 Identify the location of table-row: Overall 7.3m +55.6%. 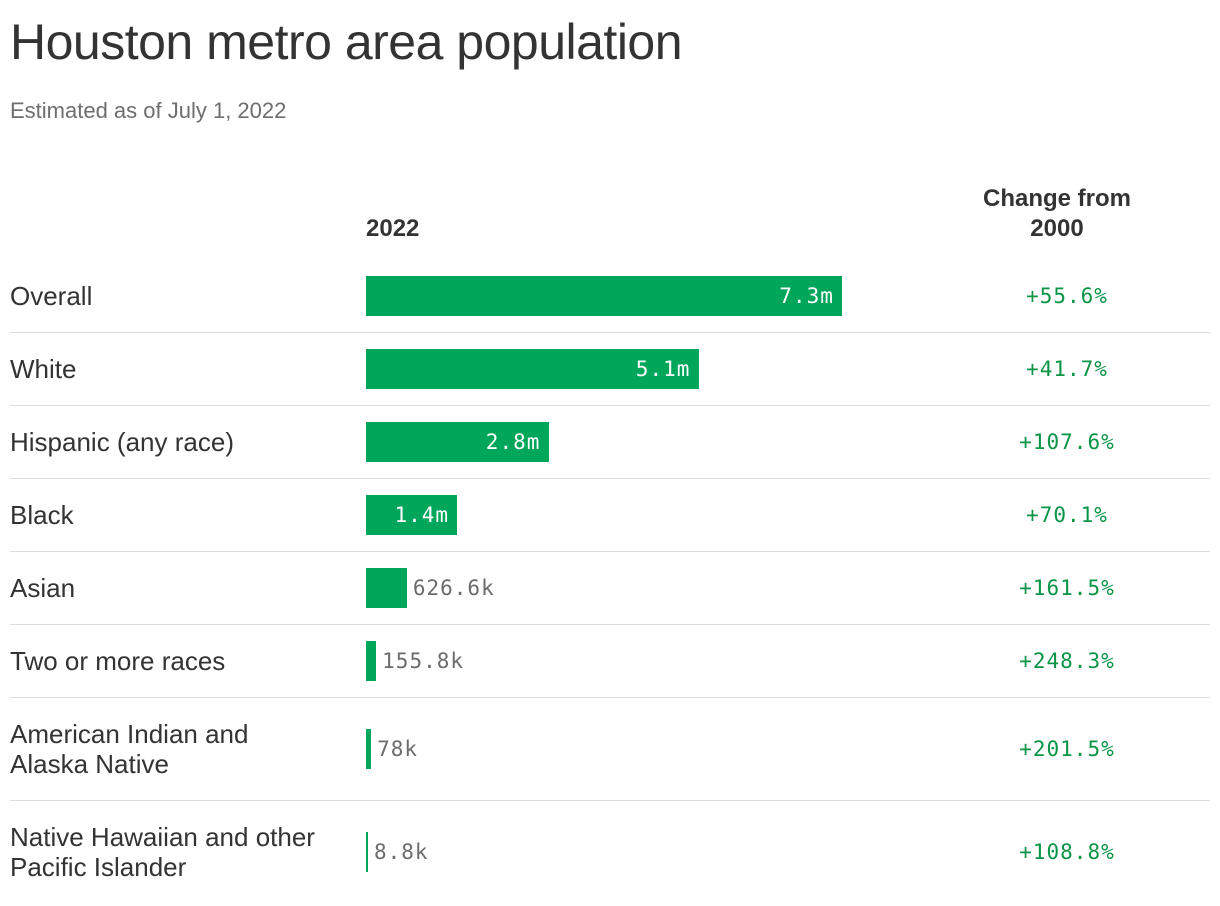
(610, 296).